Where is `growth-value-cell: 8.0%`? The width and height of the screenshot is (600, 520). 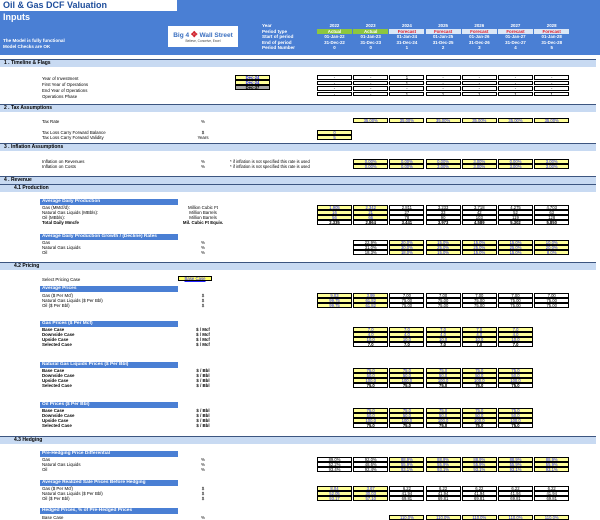 growth-value-cell: 8.0% is located at coordinates (552, 252).